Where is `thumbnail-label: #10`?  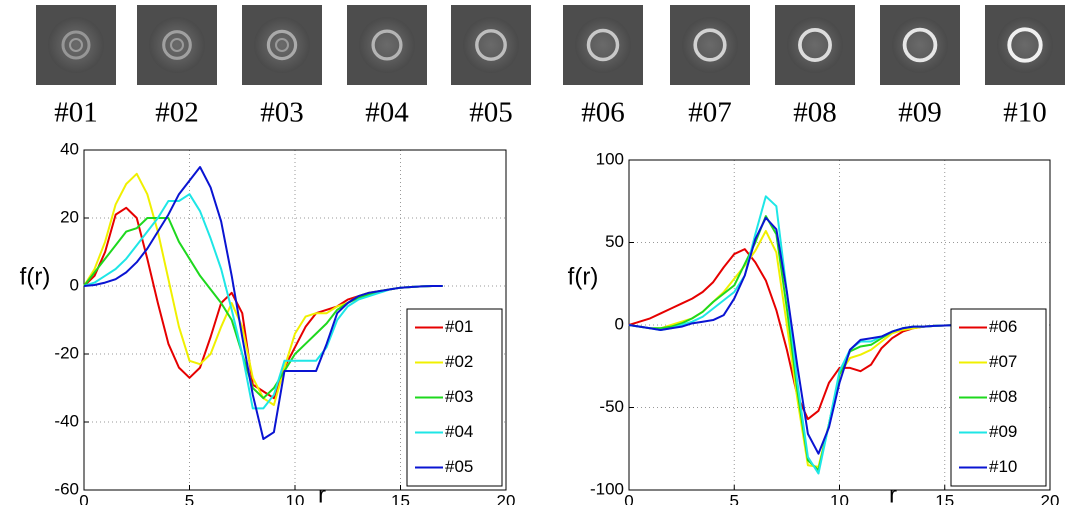 thumbnail-label: #10 is located at coordinates (1025, 113).